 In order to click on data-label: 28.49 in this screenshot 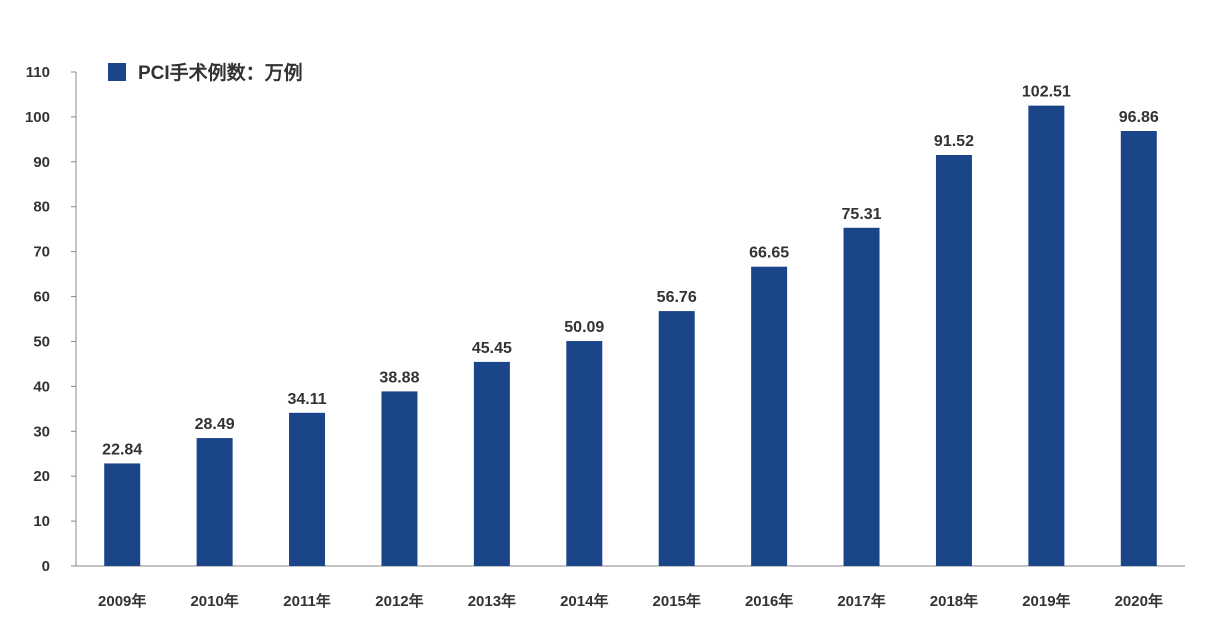, I will do `click(215, 424)`.